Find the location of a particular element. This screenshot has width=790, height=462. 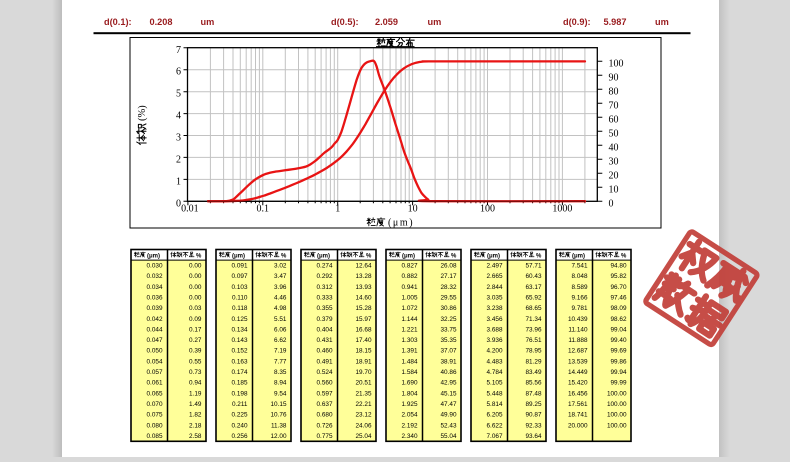

svg-text: 95.82 is located at coordinates (619, 276).